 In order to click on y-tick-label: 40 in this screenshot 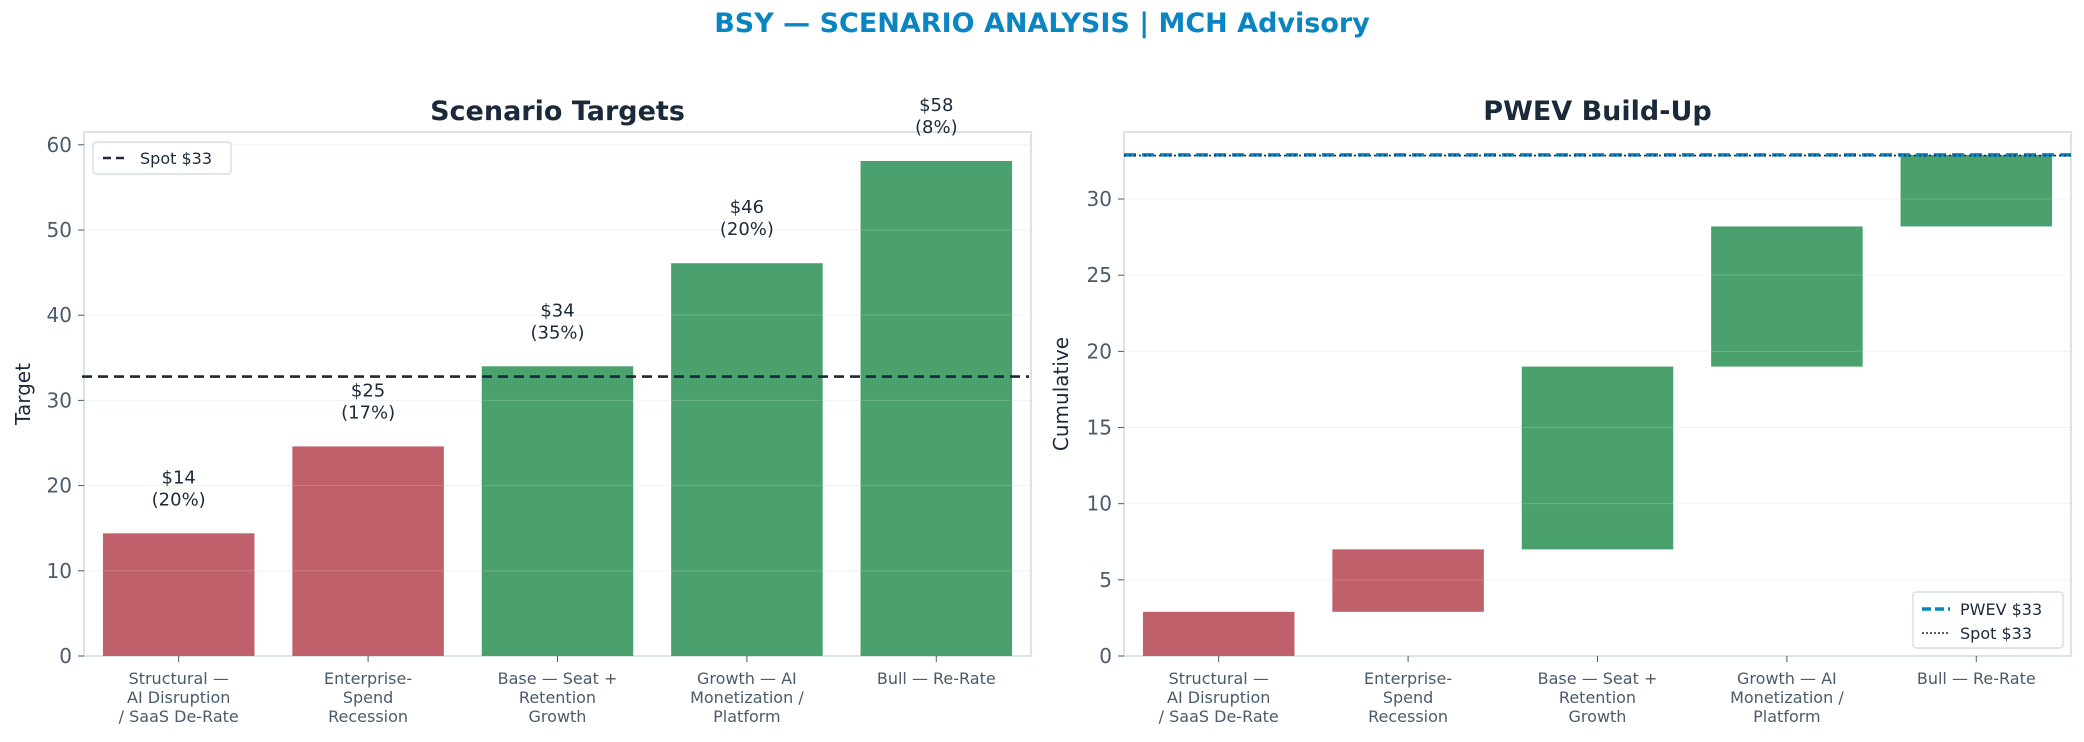, I will do `click(59, 315)`.